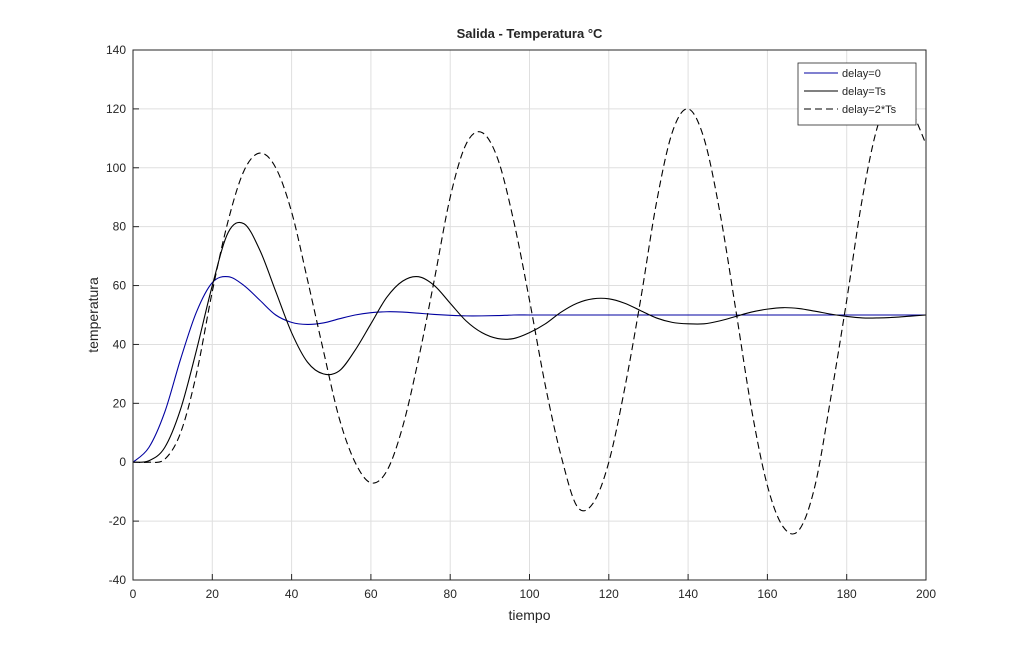  Describe the element at coordinates (529, 594) in the screenshot. I see `x-tick-label: 100` at that location.